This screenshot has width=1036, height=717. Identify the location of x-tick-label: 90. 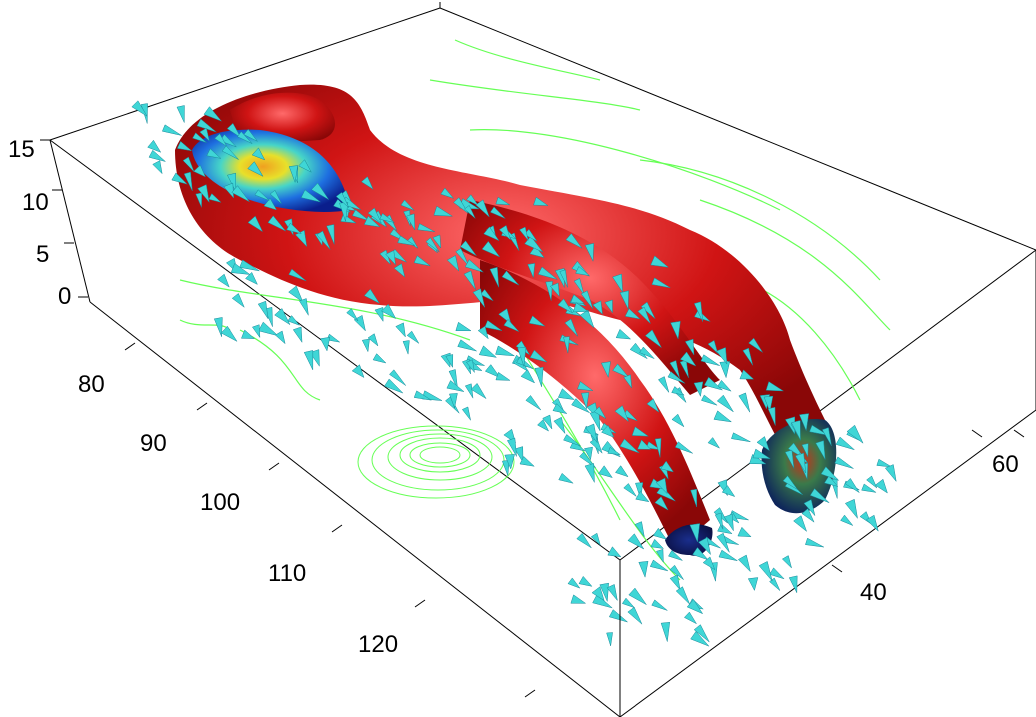
(153, 443).